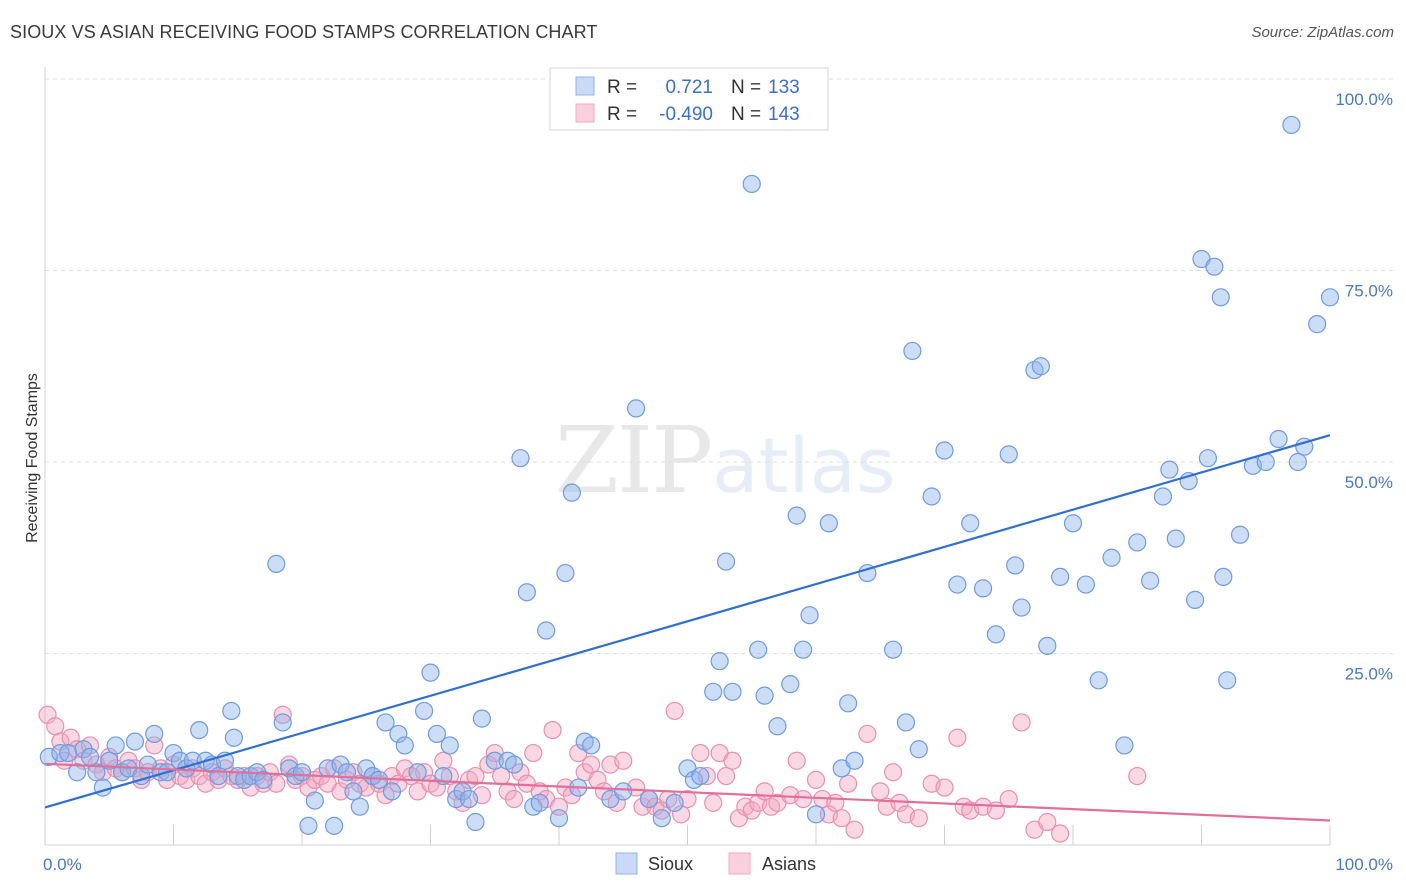 The image size is (1406, 892). I want to click on y-tick-label-3: 100.0%, so click(1364, 99).